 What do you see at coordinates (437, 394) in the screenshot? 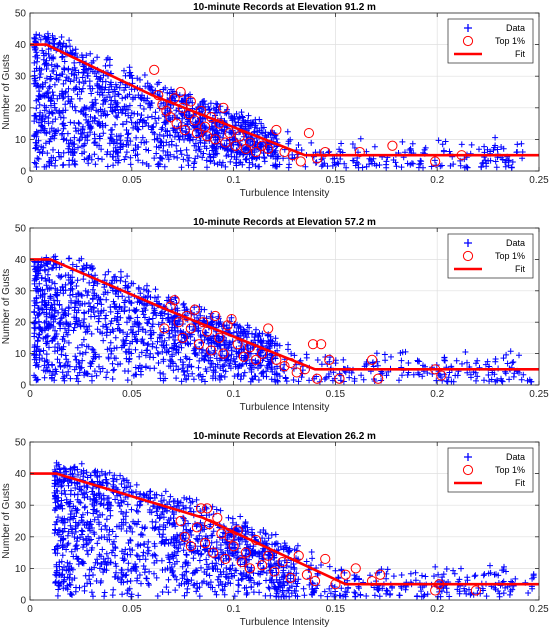
I see `x-tick-label: 0.2` at bounding box center [437, 394].